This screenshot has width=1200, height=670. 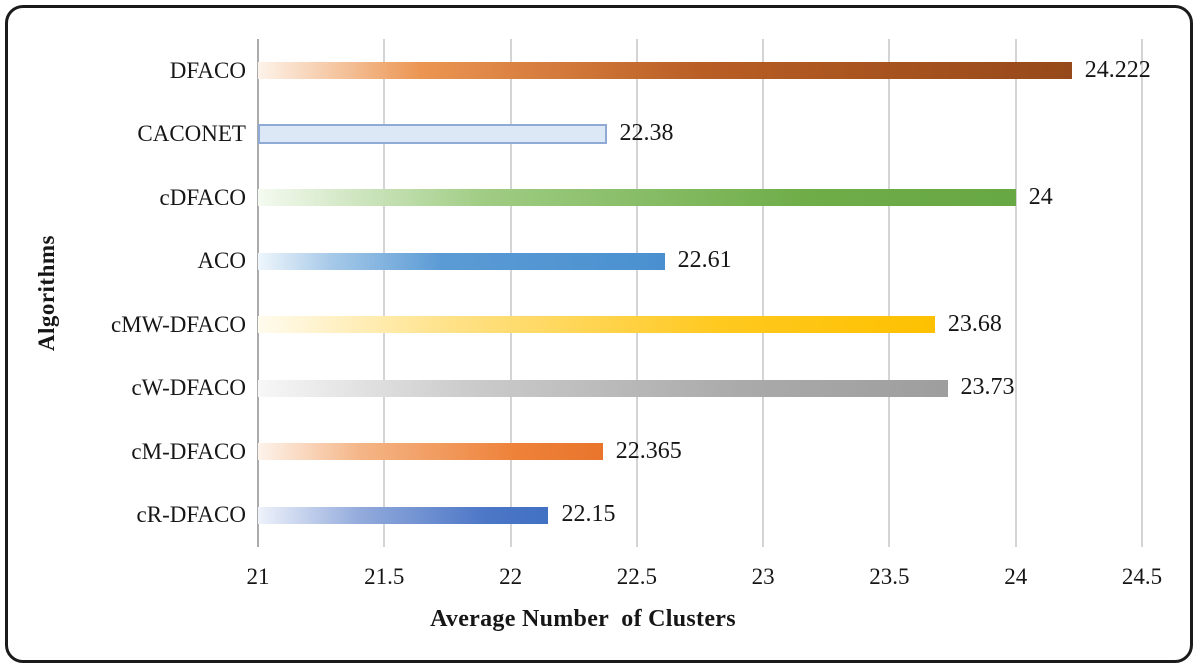 I want to click on value-label-dfaco: 24.222, so click(x=1117, y=69).